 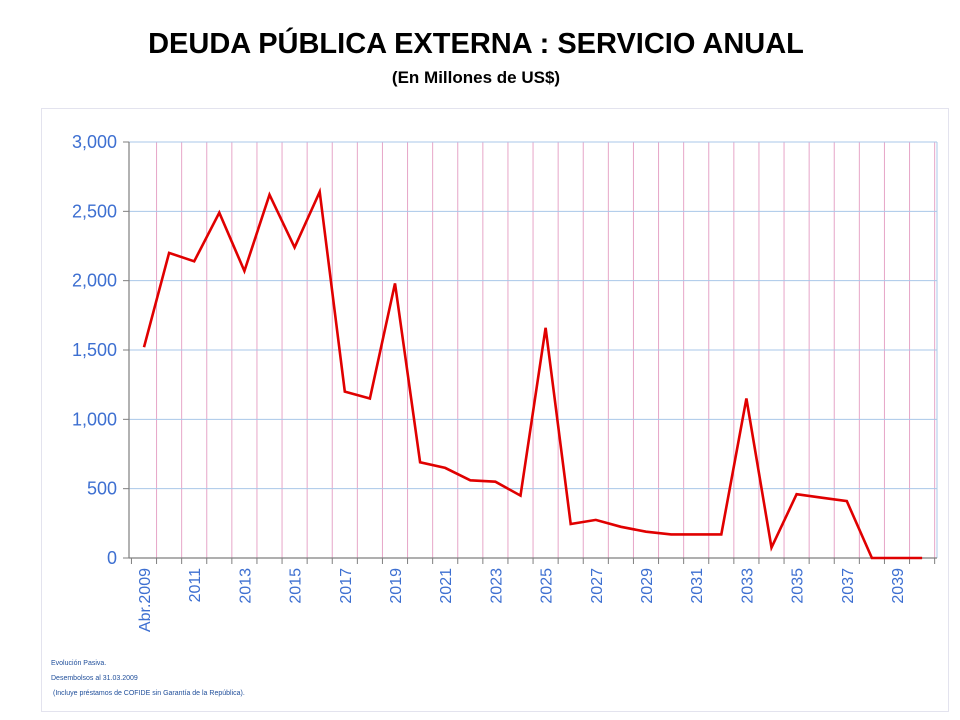 I want to click on x-tick-label: 2011, so click(x=195, y=585).